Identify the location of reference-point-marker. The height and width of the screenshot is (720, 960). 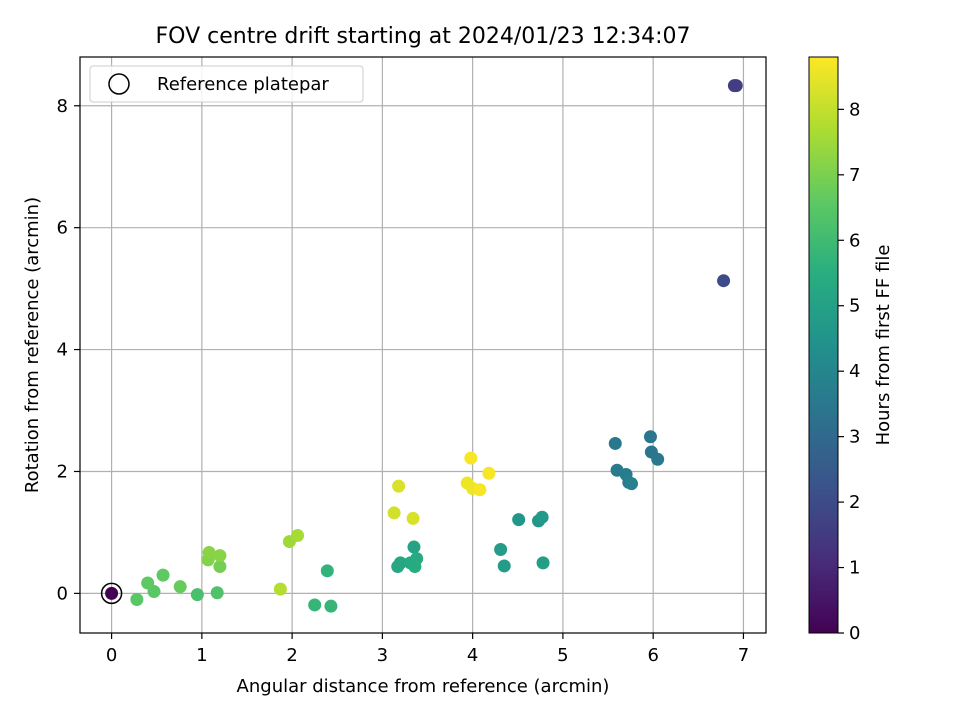
(111, 593).